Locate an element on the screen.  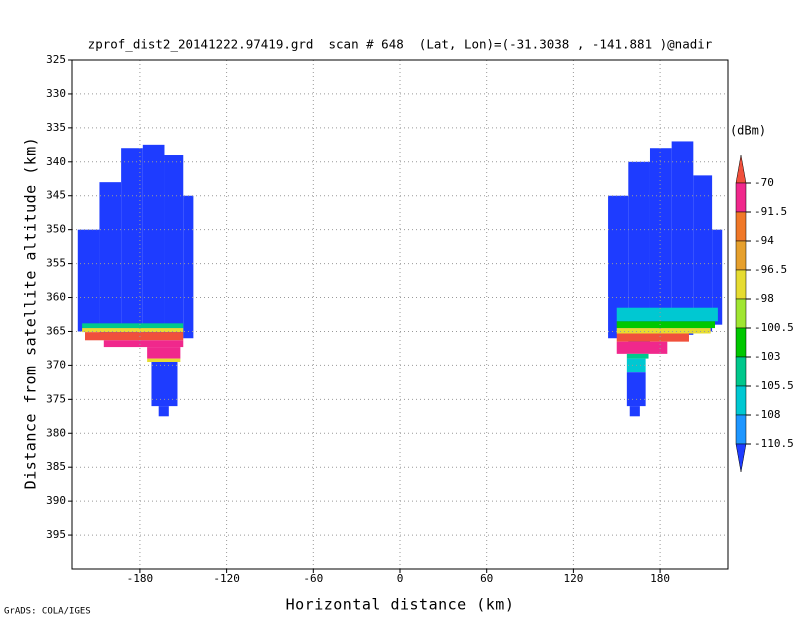
footer: GrADS: COLA/IGES is located at coordinates (47, 612).